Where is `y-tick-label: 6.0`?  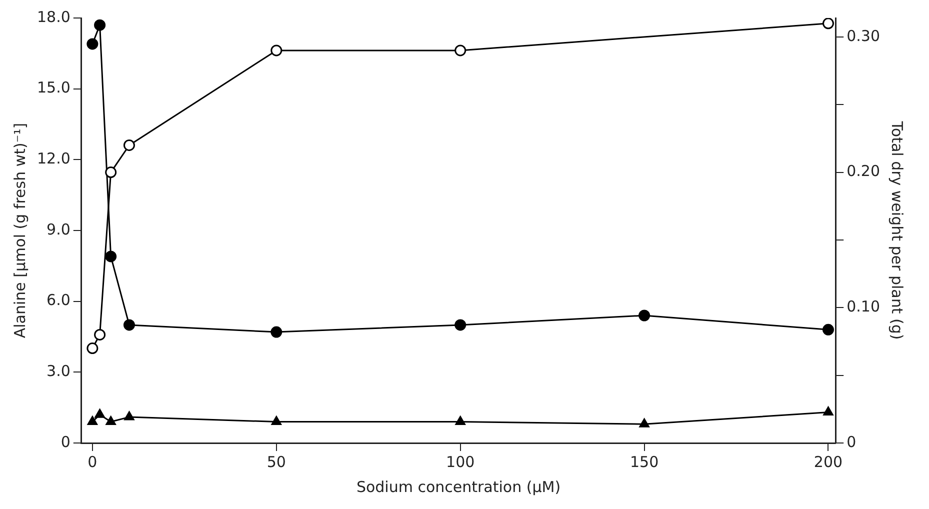 y-tick-label: 6.0 is located at coordinates (58, 300).